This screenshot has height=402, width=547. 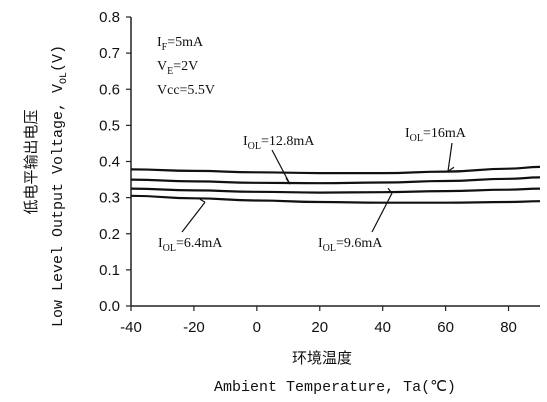 I want to click on condition-ve: VE=2V, so click(x=177, y=68).